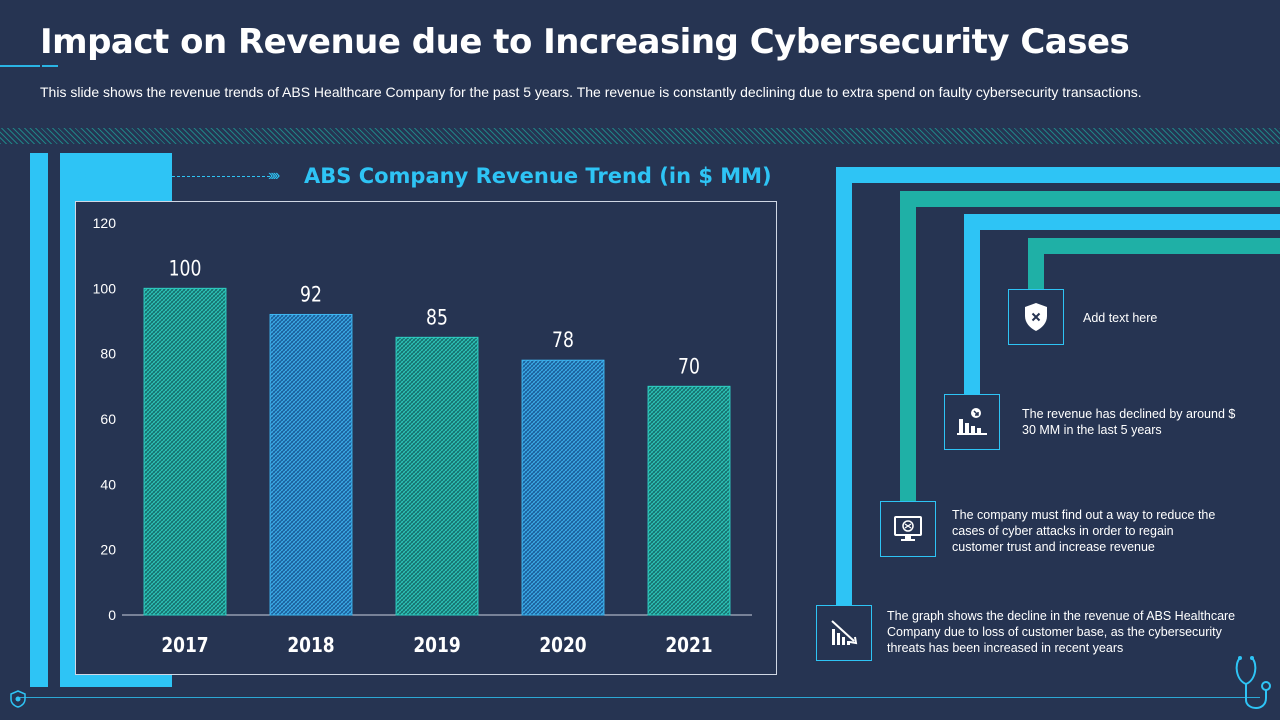 This screenshot has height=720, width=1280. What do you see at coordinates (108, 354) in the screenshot?
I see `y-tick-label: 80` at bounding box center [108, 354].